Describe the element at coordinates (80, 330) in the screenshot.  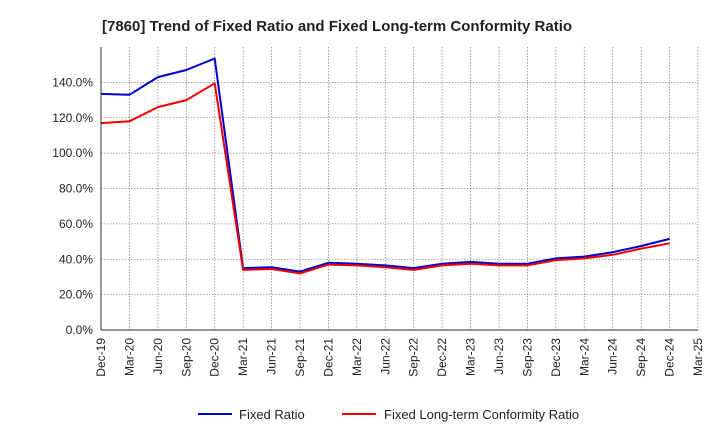
I see `y-tick-label: 0.0%` at that location.